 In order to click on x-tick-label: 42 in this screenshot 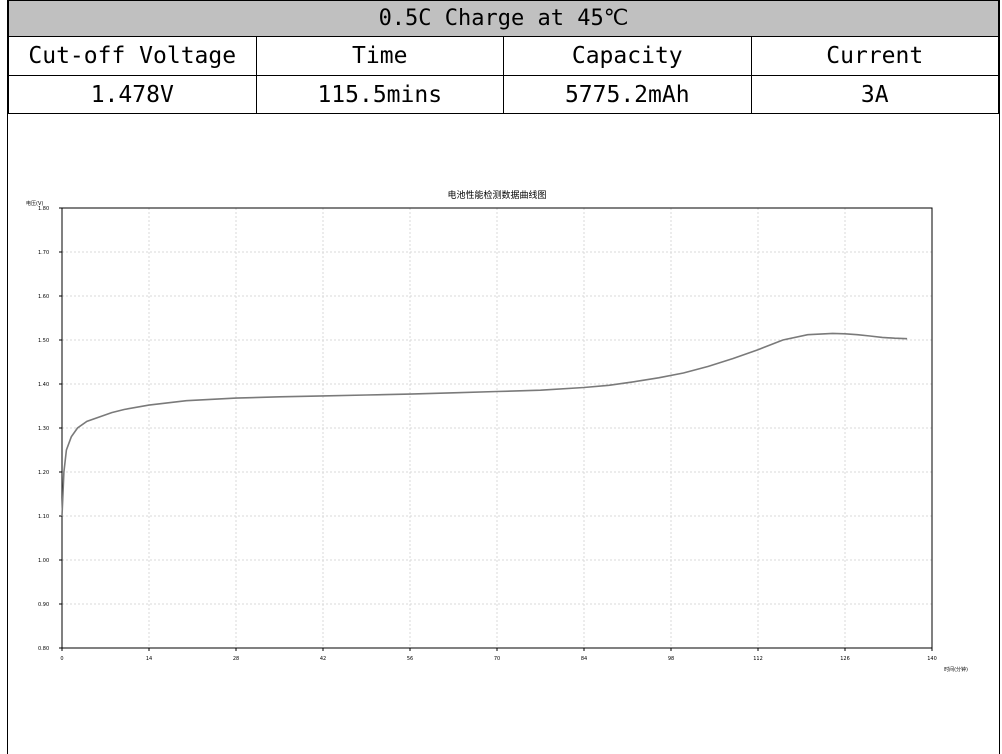, I will do `click(323, 659)`.